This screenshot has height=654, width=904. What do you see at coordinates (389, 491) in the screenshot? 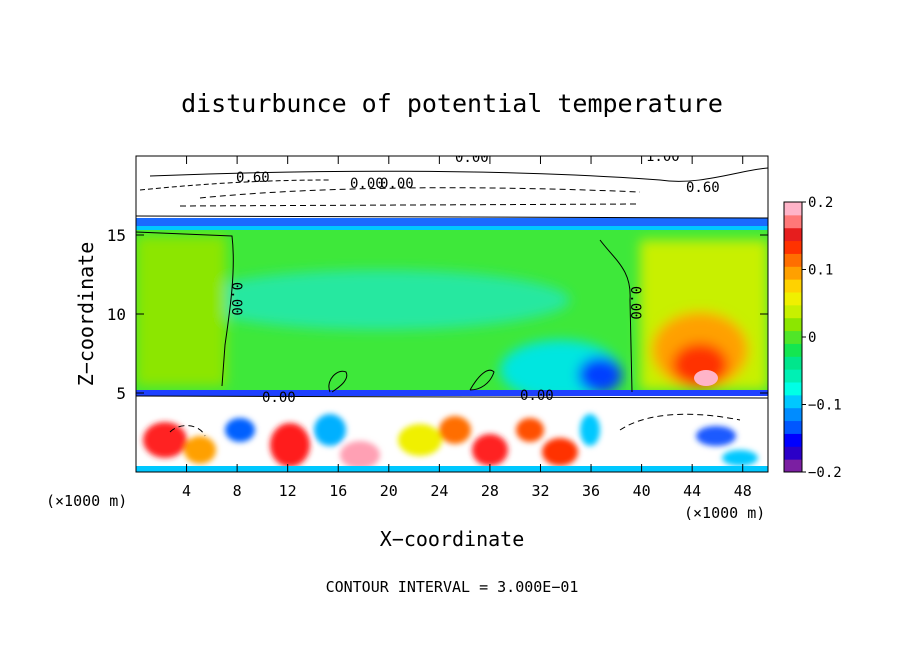
I see `x-tick-label: 20` at bounding box center [389, 491].